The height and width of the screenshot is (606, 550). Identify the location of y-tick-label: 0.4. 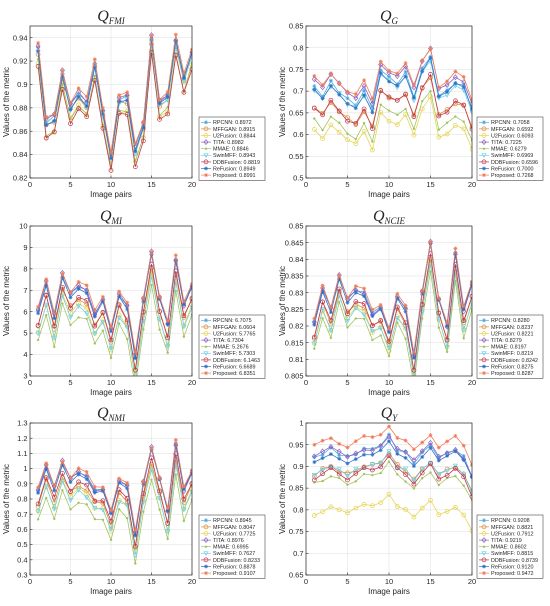
(22, 559).